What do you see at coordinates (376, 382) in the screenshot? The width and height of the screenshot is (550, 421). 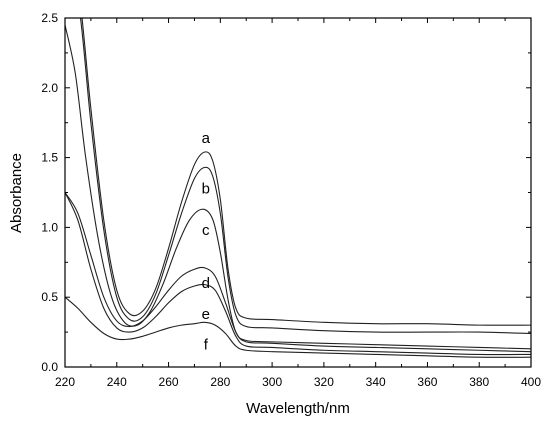 I see `x-tick-label: 340` at bounding box center [376, 382].